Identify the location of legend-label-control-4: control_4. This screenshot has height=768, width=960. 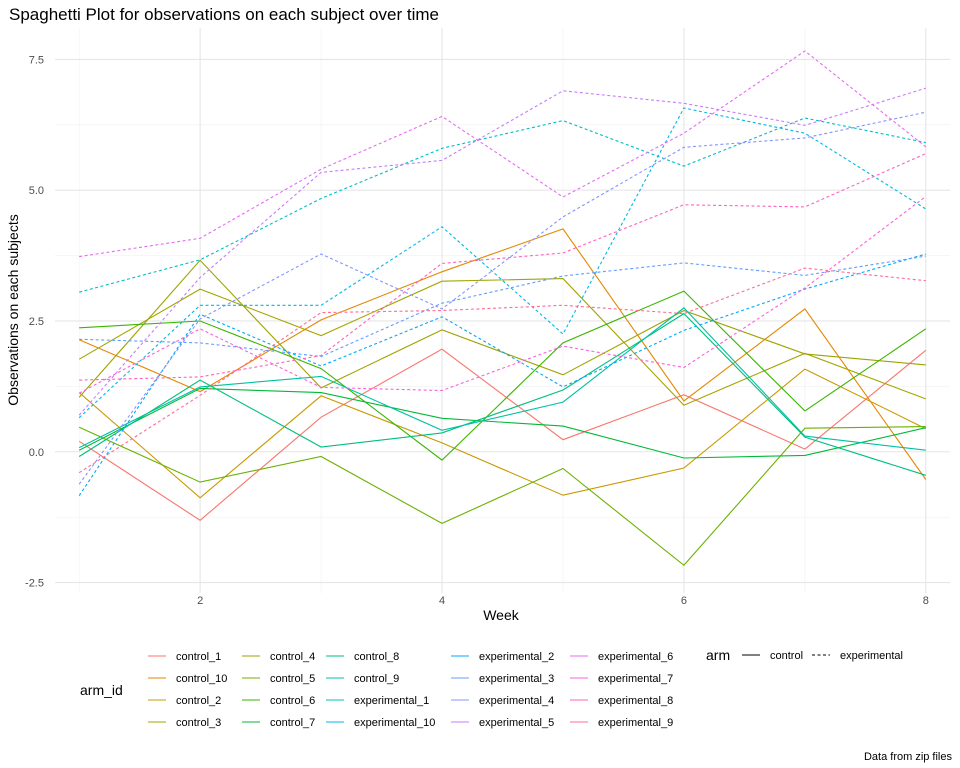
(292, 657).